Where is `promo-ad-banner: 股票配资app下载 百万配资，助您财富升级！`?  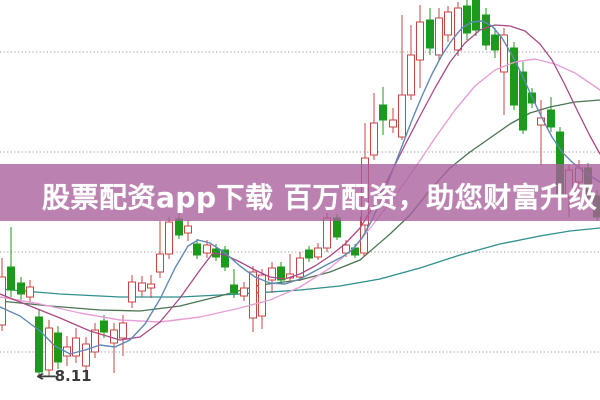
promo-ad-banner: 股票配资app下载 百万配资，助您财富升级！ is located at coordinates (300, 192).